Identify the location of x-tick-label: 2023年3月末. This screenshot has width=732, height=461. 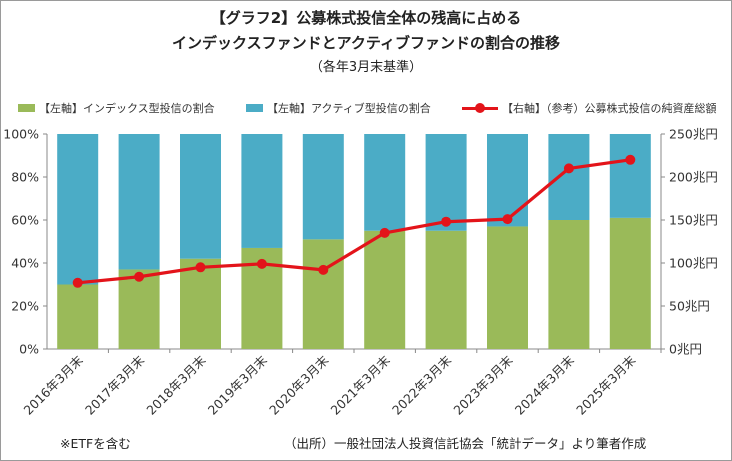
(483, 385).